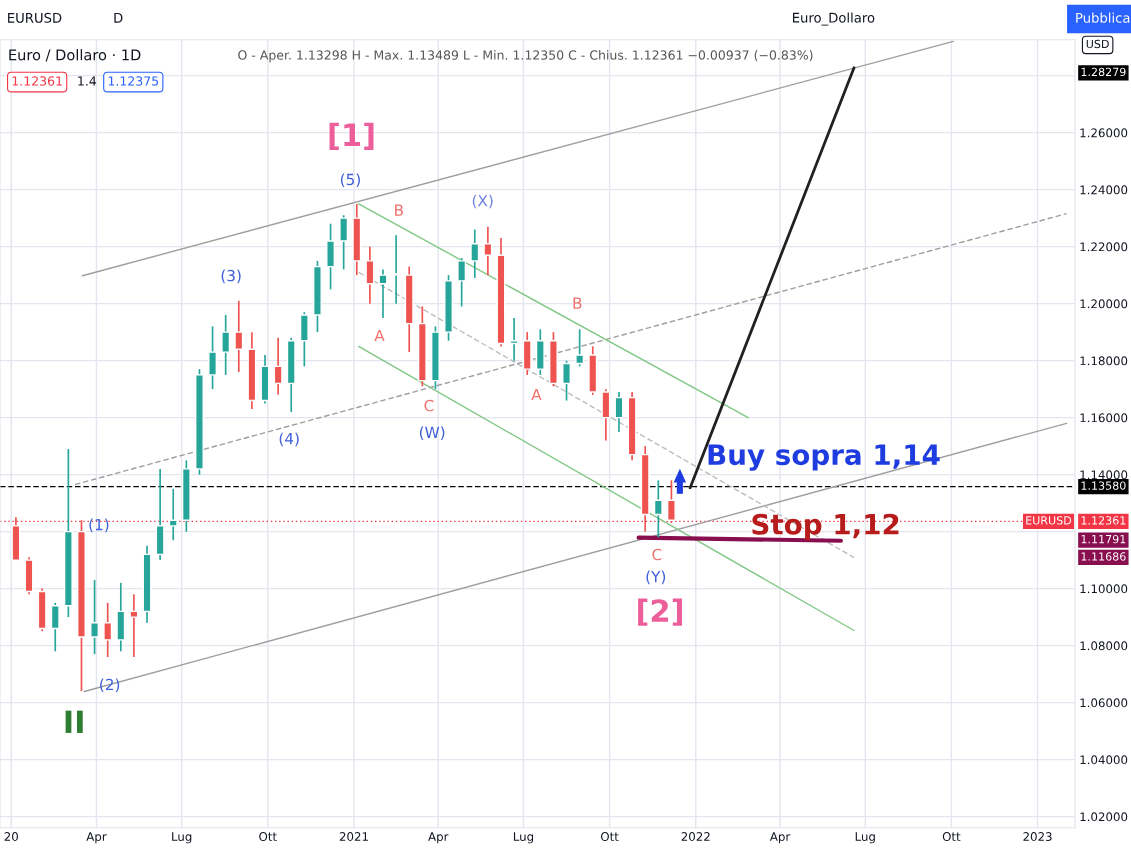 The image size is (1131, 864). I want to click on y-tick-label: 1.06000, so click(1104, 703).